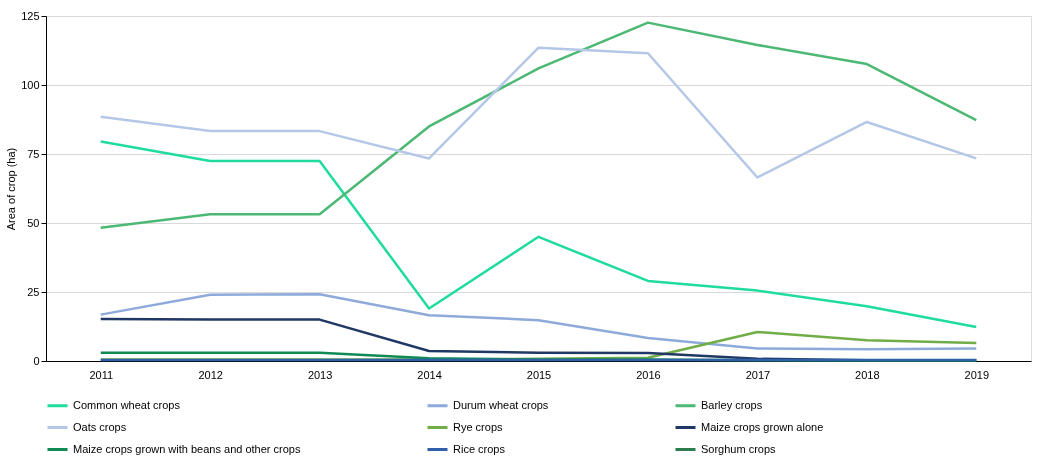 Image resolution: width=1057 pixels, height=459 pixels. Describe the element at coordinates (101, 374) in the screenshot. I see `x-tick-label: 2011` at that location.